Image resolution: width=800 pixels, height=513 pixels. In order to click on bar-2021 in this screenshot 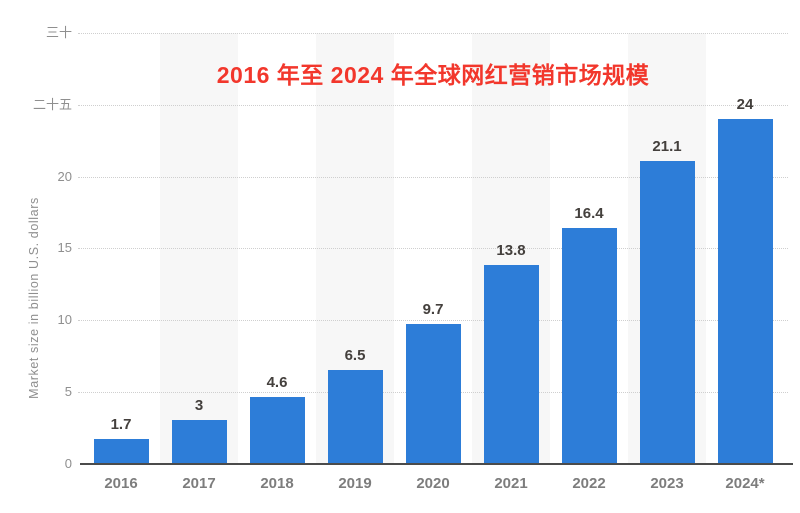, I will do `click(511, 364)`.